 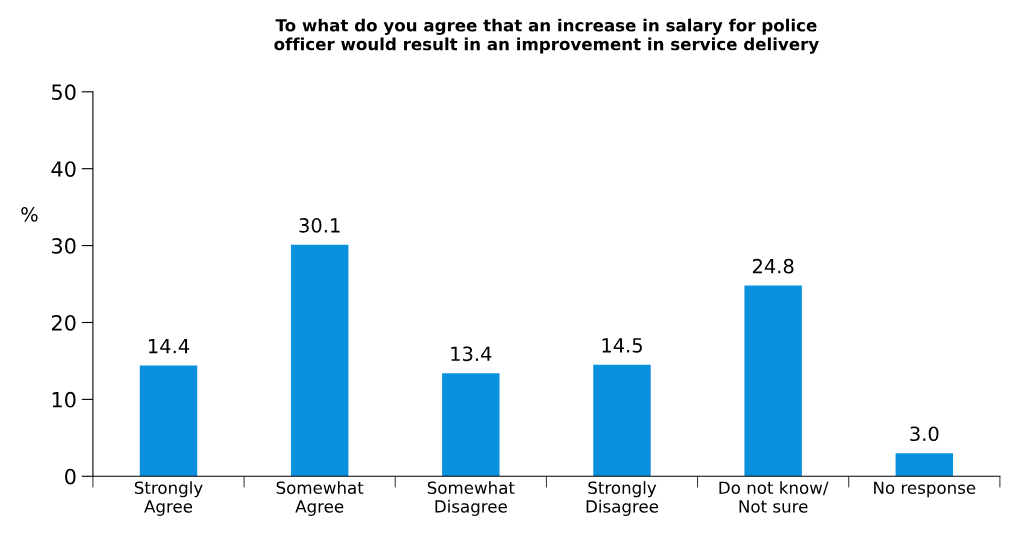 What do you see at coordinates (622, 345) in the screenshot?
I see `data-label: 14.5` at bounding box center [622, 345].